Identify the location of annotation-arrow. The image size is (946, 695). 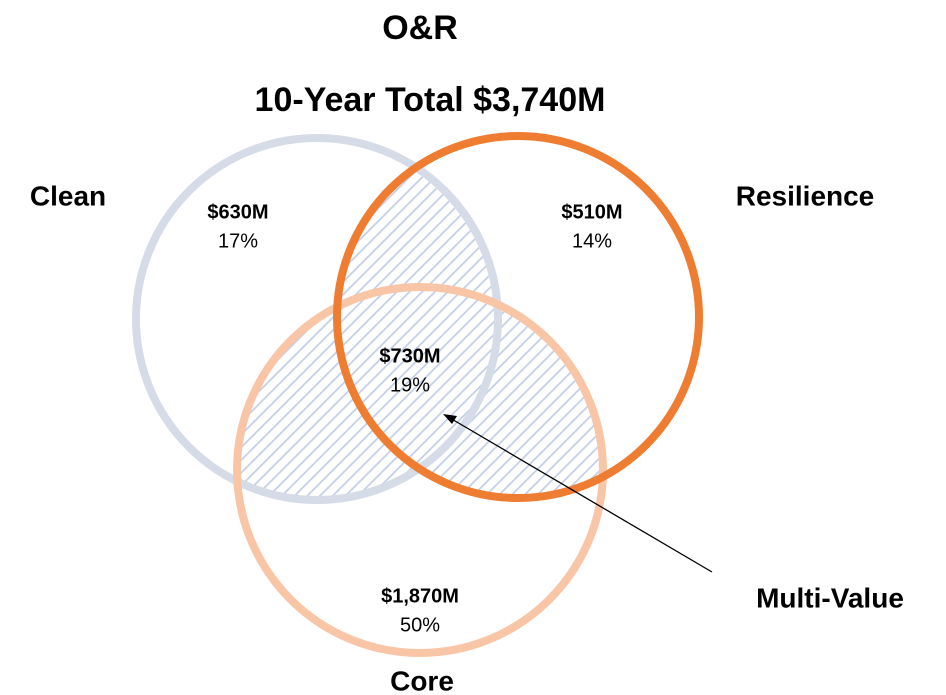
(581, 495).